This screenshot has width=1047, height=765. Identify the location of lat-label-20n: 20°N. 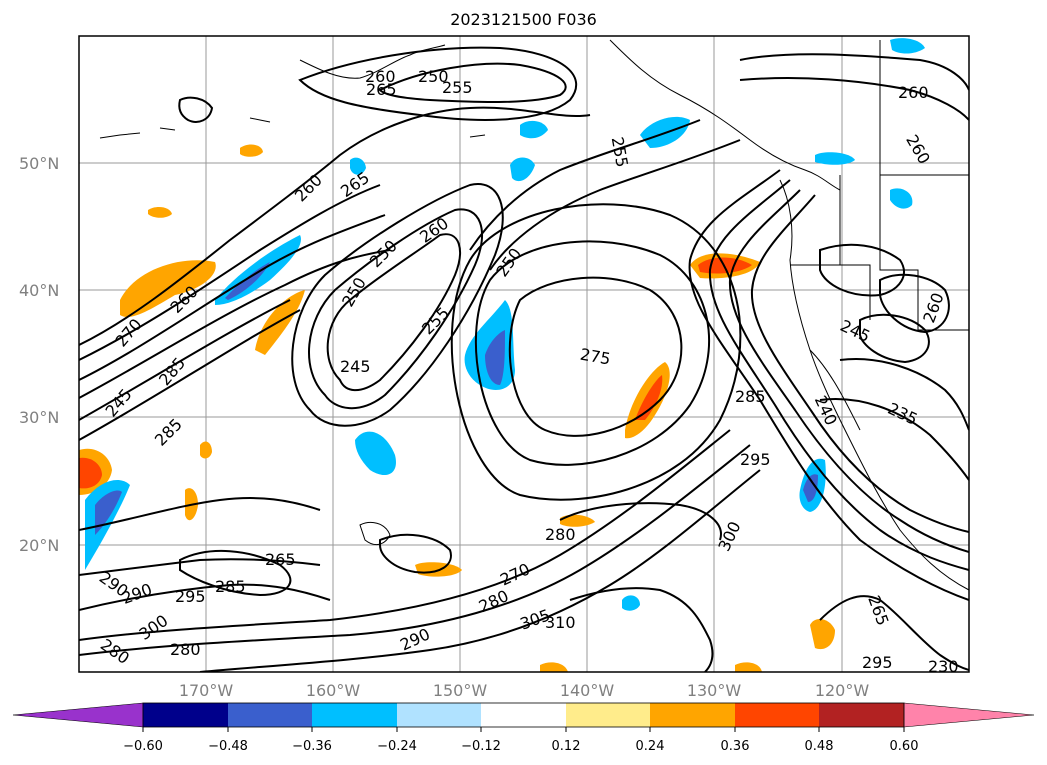
(39, 545).